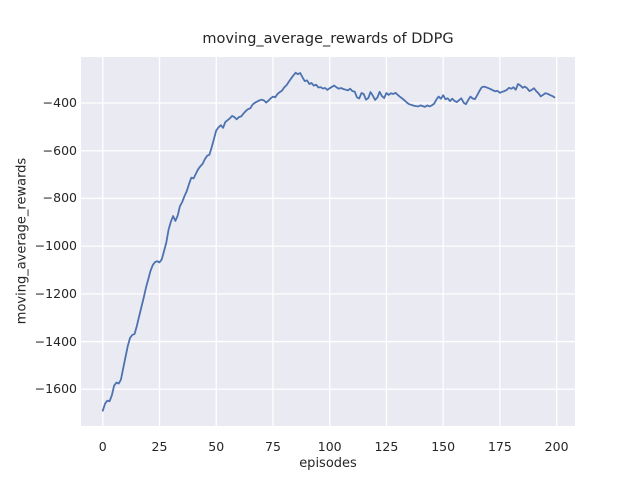 This screenshot has height=480, width=640. What do you see at coordinates (273, 446) in the screenshot?
I see `x-tick-label: 75` at bounding box center [273, 446].